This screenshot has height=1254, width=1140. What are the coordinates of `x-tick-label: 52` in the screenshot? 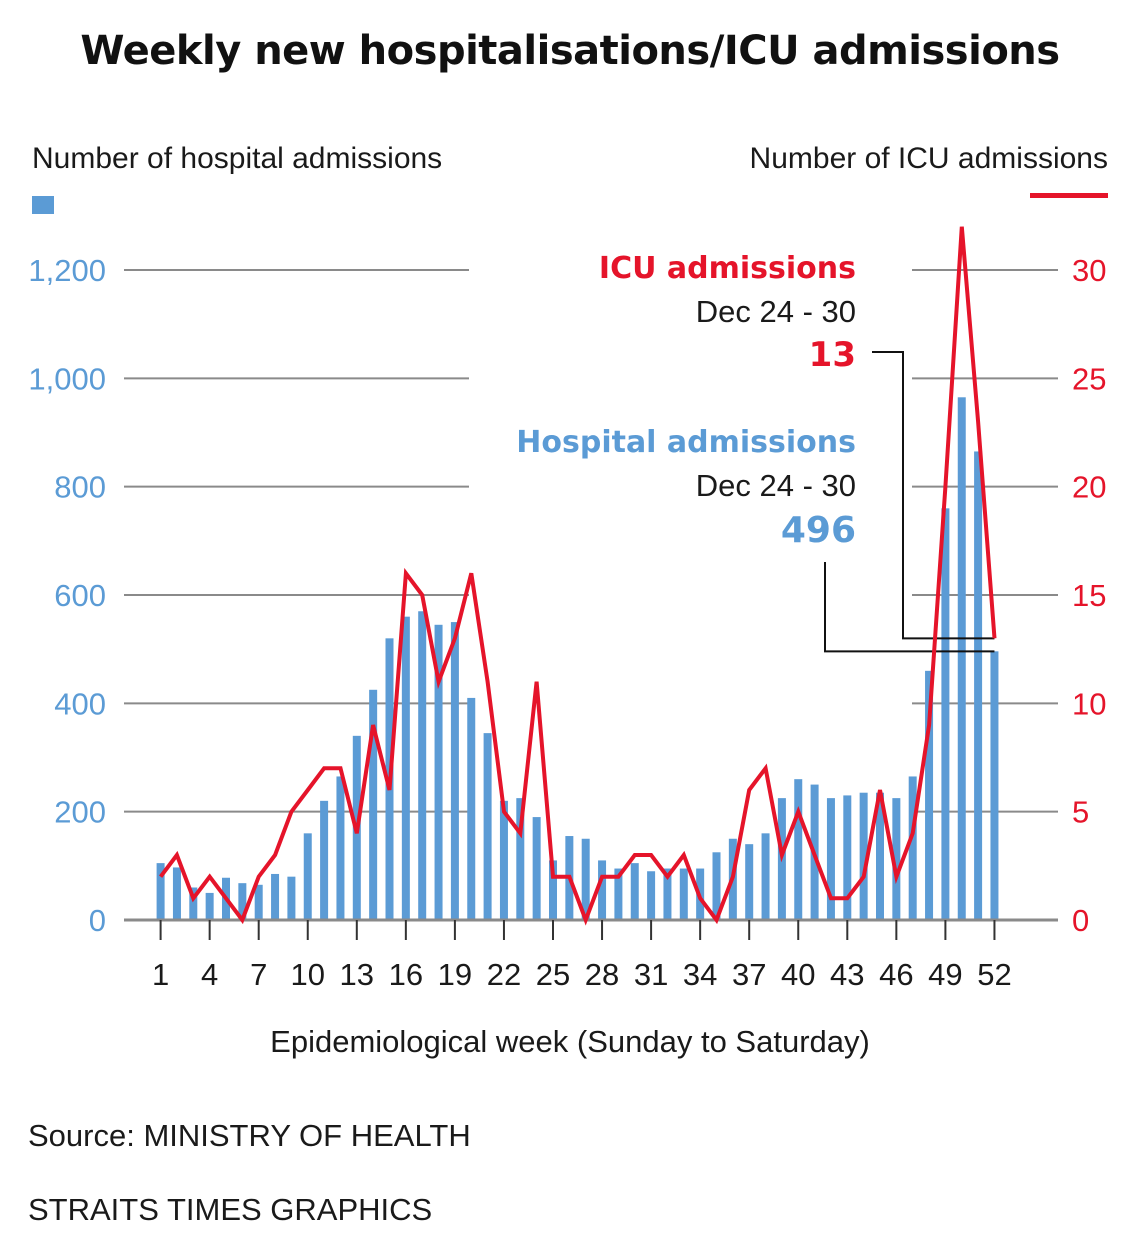 It's located at (994, 974).